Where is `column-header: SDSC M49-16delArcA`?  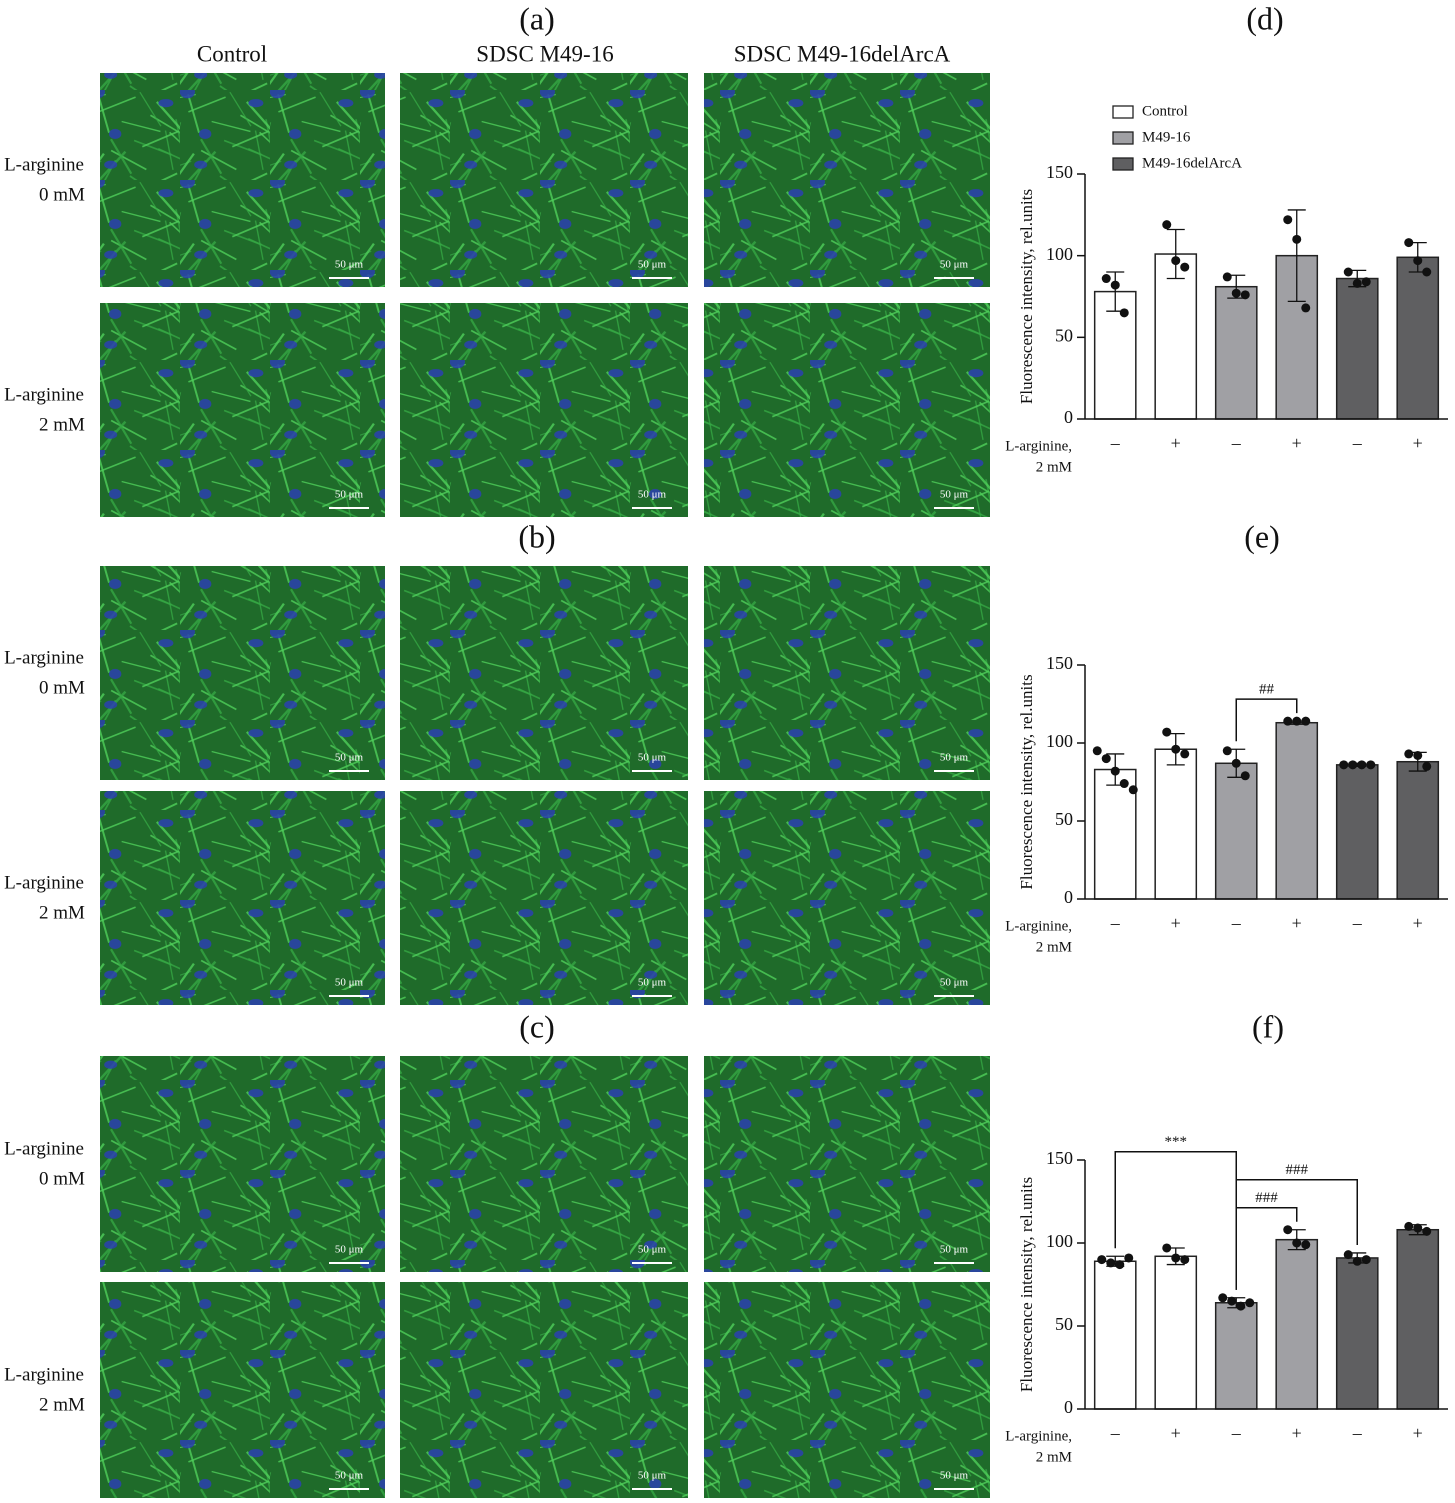 column-header: SDSC M49-16delArcA is located at coordinates (842, 53).